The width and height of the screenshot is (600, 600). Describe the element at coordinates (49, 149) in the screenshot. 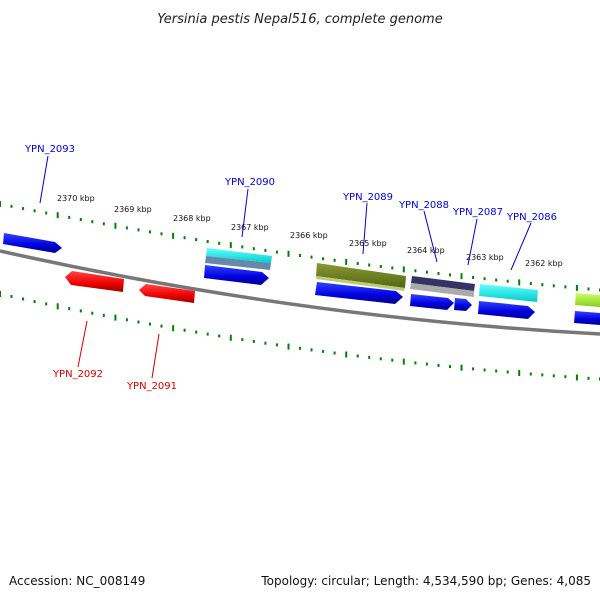

I see `gene-label: YPN_2093` at that location.